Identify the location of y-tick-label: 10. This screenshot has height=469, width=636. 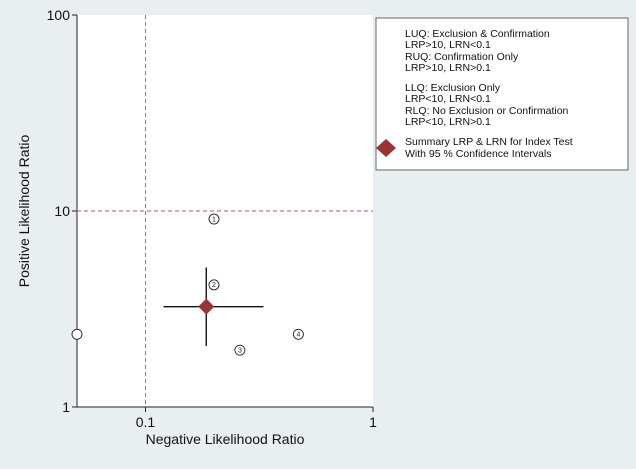
(62, 211).